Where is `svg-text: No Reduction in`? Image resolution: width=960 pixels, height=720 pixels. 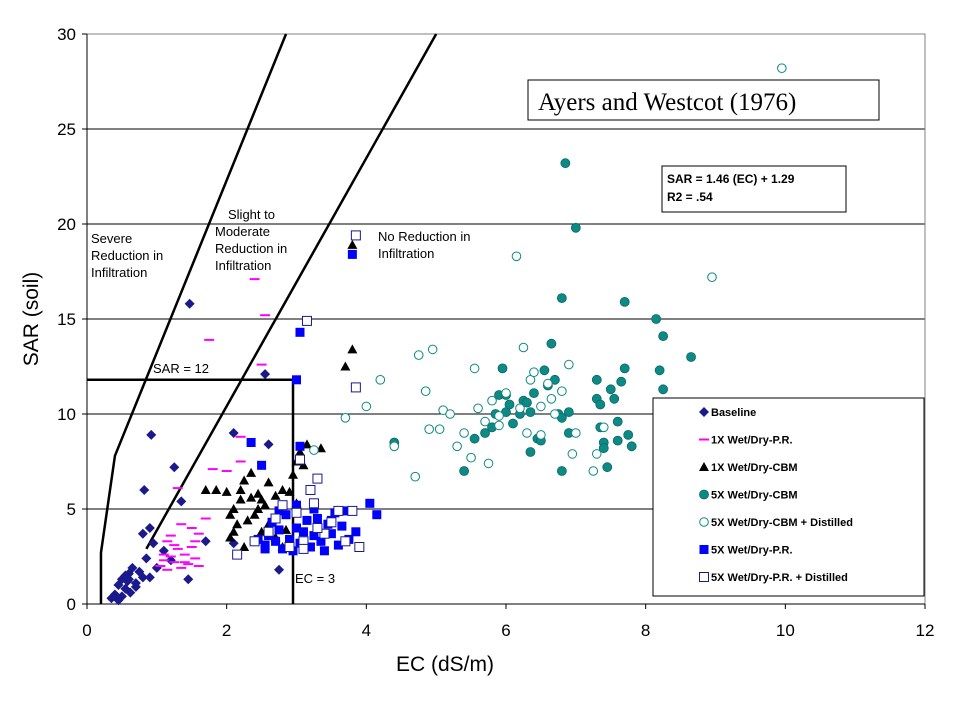
svg-text: No Reduction in is located at coordinates (424, 236).